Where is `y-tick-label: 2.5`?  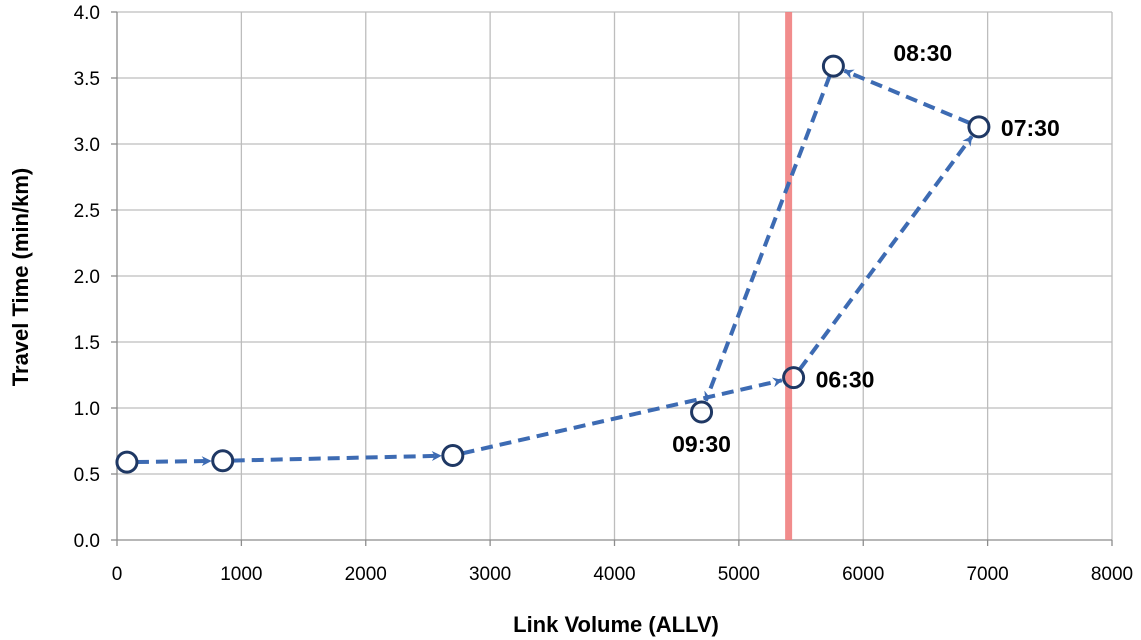 y-tick-label: 2.5 is located at coordinates (87, 211).